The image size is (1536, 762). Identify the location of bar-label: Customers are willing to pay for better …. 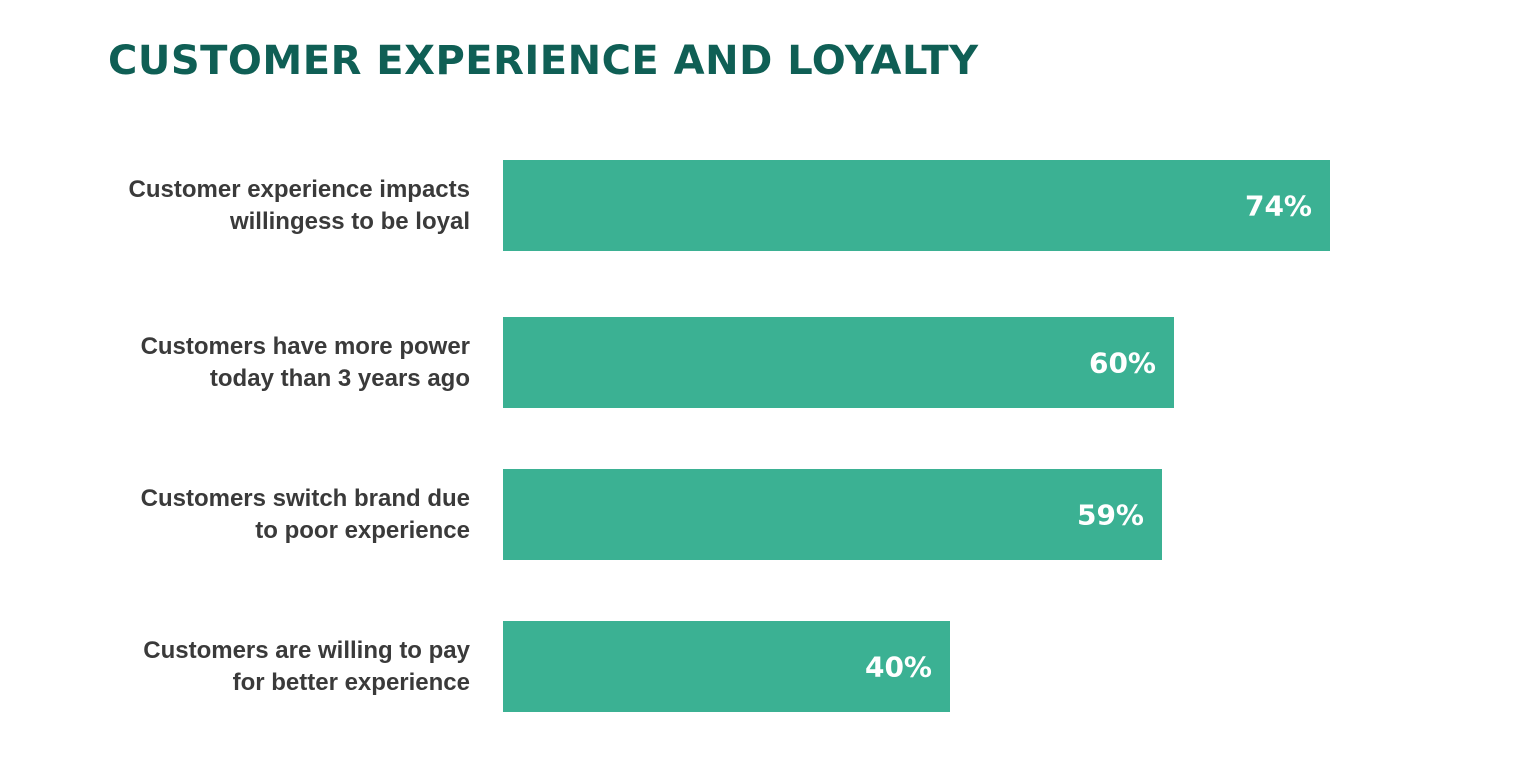
(280, 667).